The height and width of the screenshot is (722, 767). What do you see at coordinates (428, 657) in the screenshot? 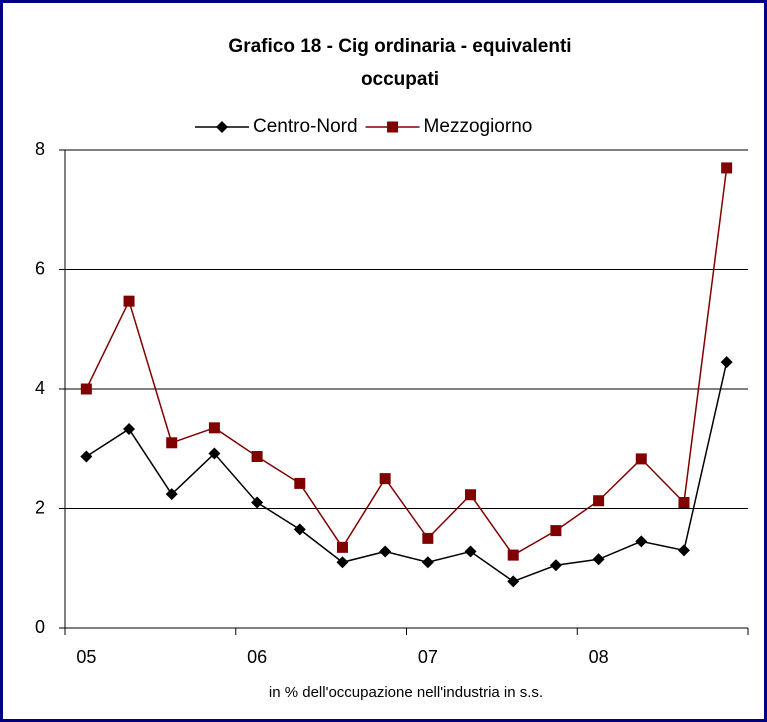
I see `x-tick-label: 07` at bounding box center [428, 657].